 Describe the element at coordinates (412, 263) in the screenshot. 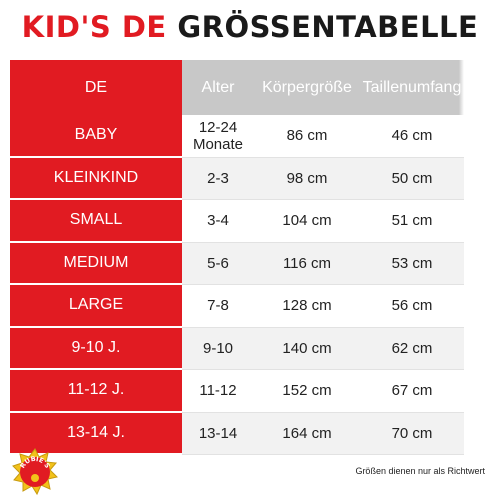

I see `row-waist: 53 cm` at that location.